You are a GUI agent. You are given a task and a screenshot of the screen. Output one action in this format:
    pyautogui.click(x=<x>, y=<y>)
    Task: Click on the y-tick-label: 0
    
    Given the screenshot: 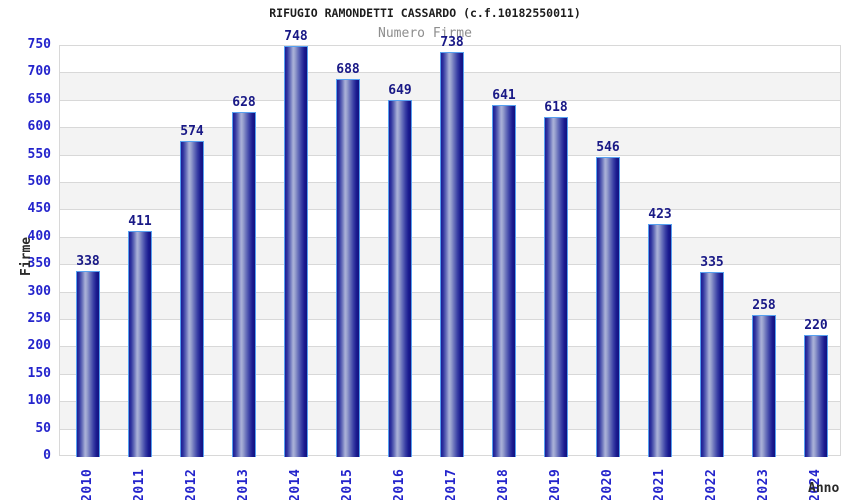 What is the action you would take?
    pyautogui.click(x=47, y=455)
    